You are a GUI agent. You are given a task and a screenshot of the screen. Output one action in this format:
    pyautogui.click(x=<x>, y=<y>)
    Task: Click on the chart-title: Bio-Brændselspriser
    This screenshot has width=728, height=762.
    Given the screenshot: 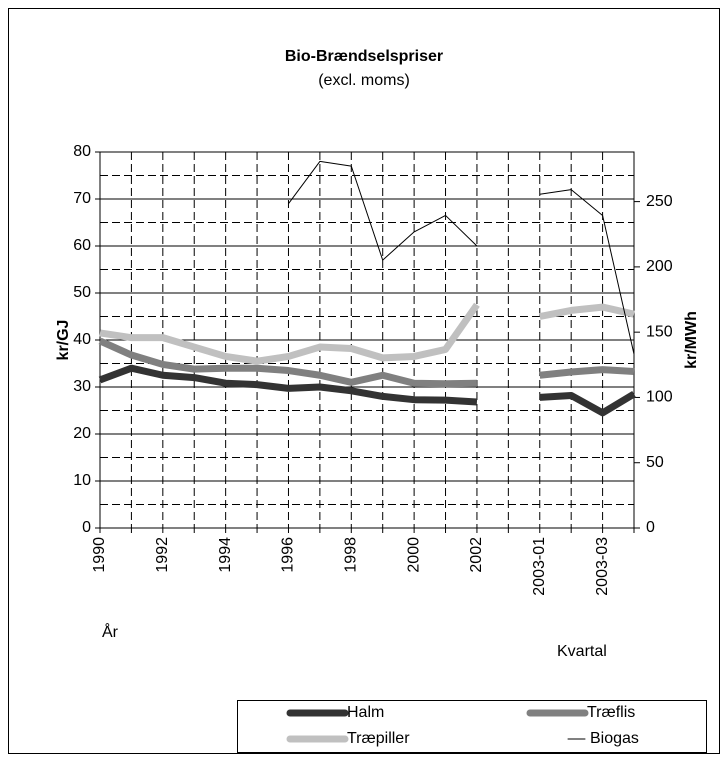 What is the action you would take?
    pyautogui.click(x=364, y=56)
    